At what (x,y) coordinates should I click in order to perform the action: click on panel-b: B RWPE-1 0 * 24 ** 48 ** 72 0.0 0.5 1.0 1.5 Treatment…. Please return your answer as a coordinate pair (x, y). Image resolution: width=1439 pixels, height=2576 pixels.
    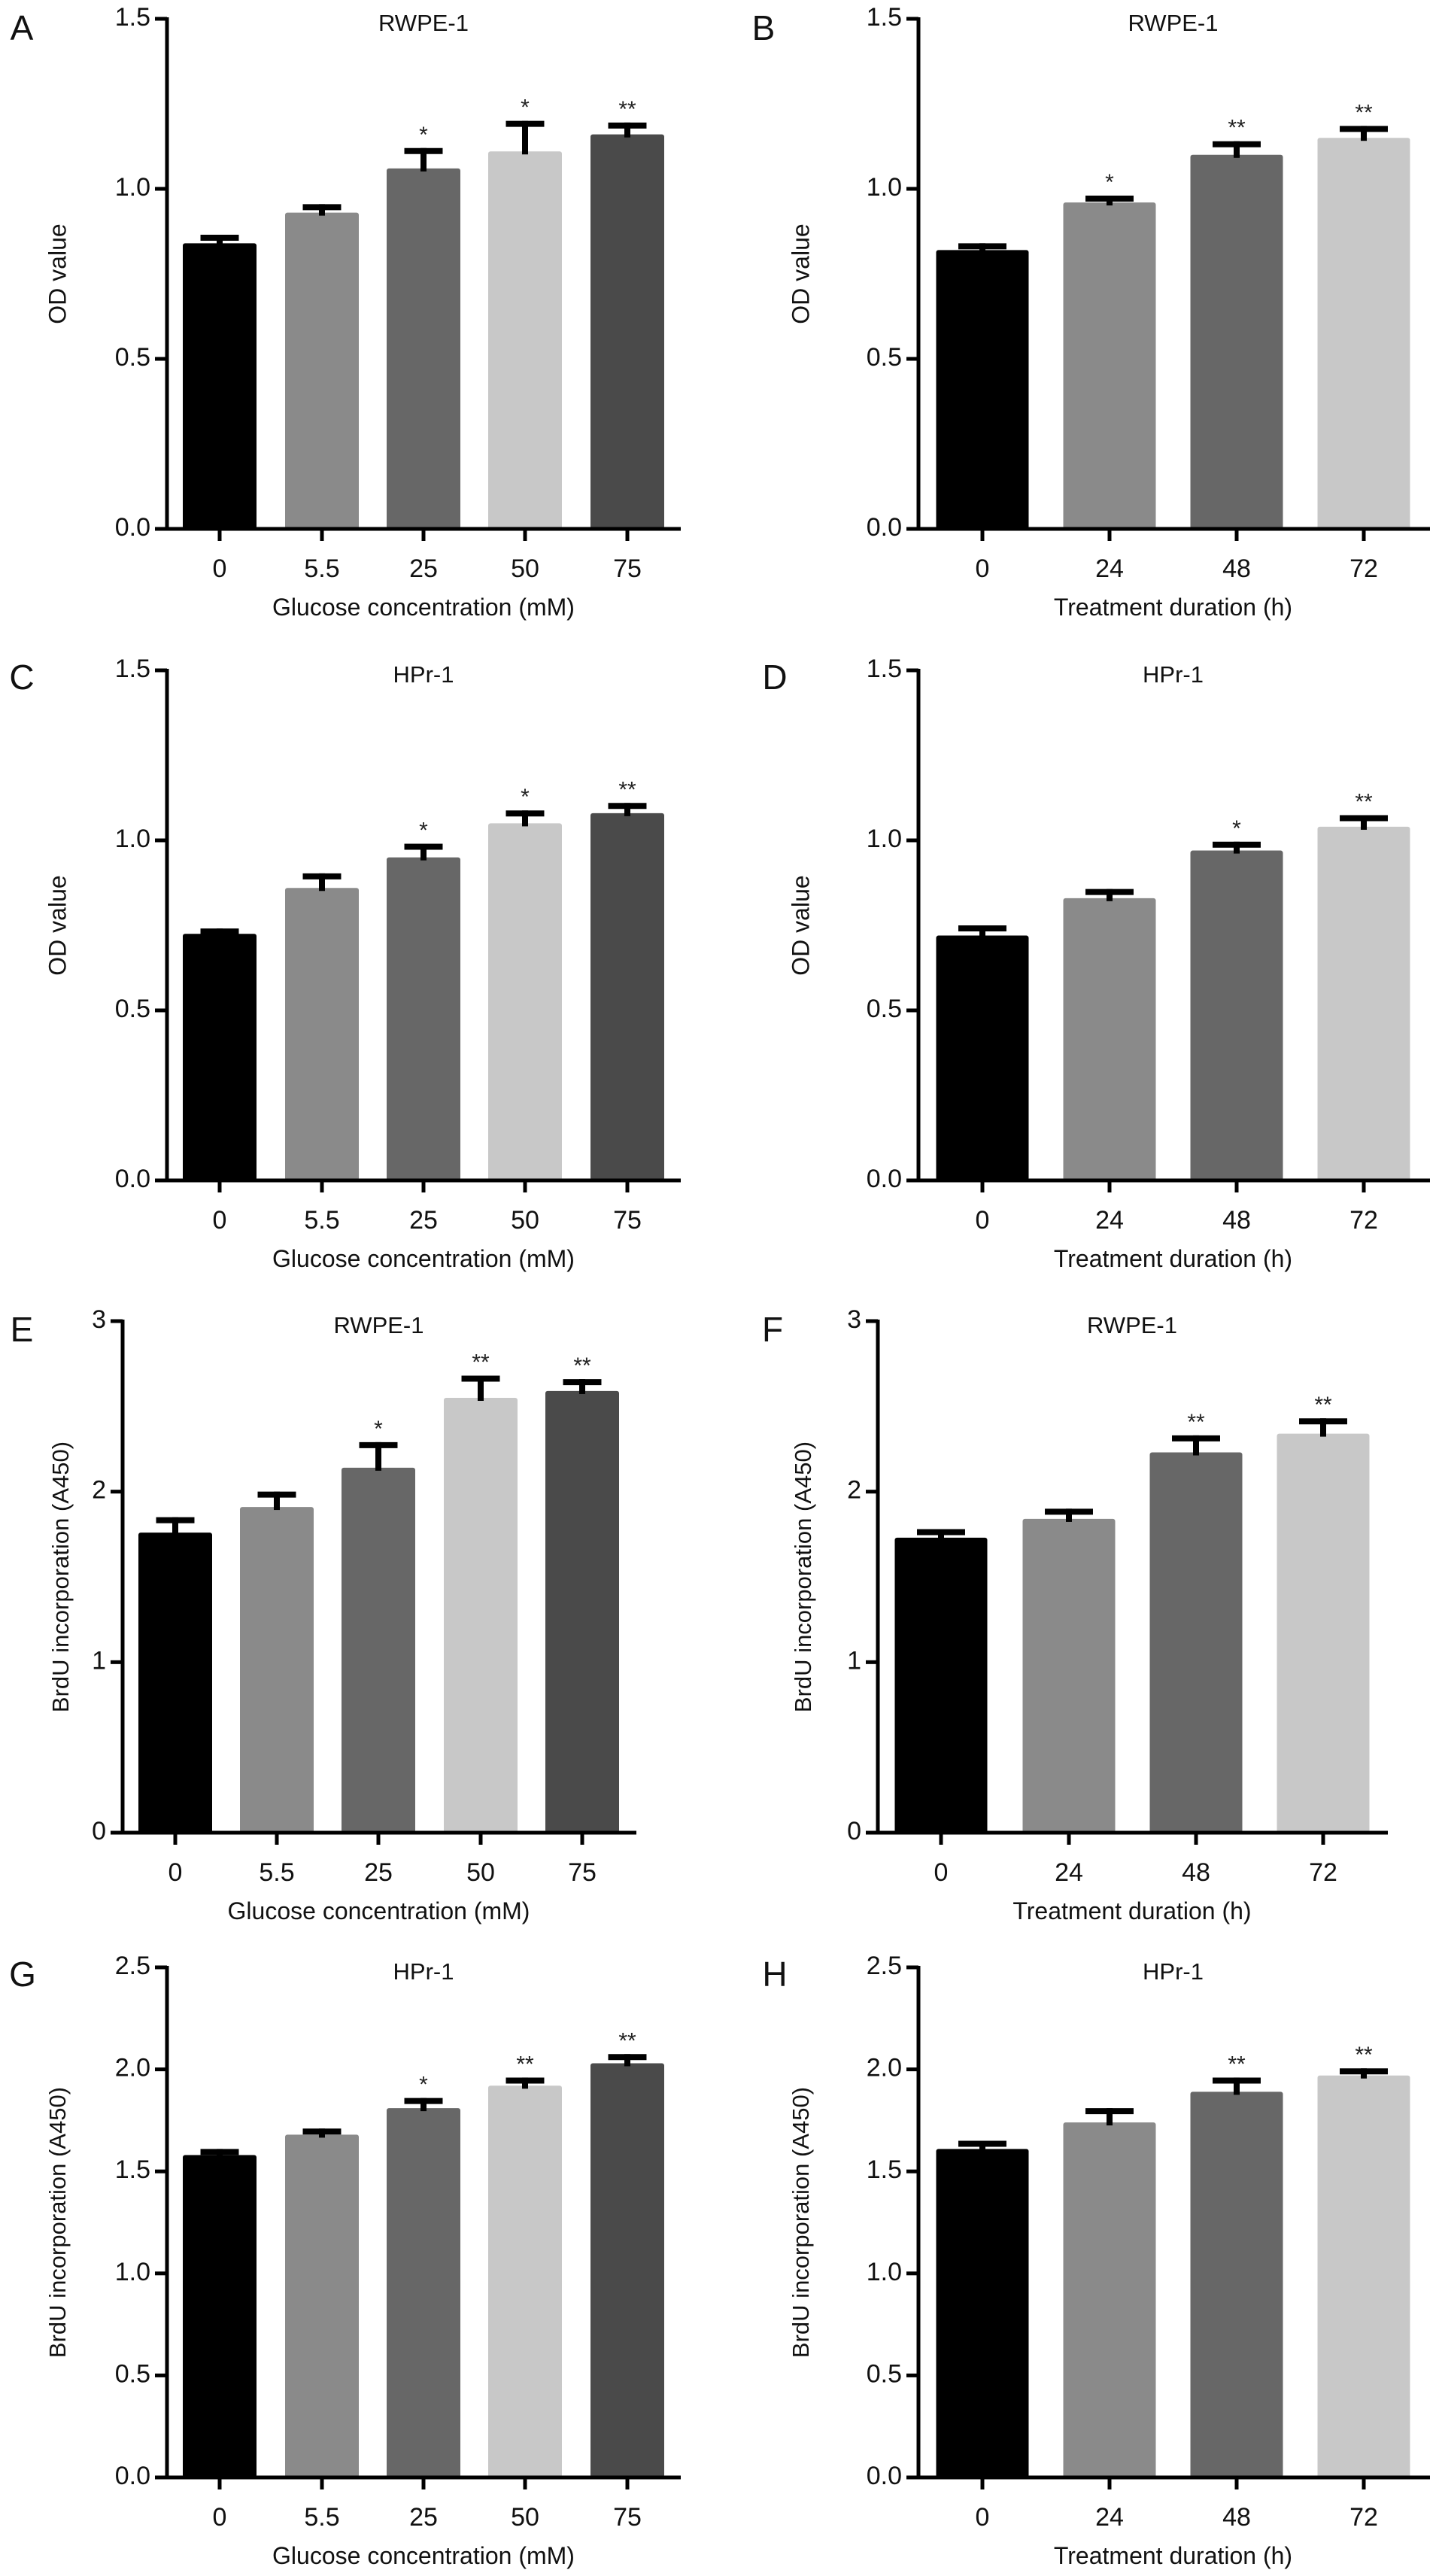
    Looking at the image, I should click on (1091, 312).